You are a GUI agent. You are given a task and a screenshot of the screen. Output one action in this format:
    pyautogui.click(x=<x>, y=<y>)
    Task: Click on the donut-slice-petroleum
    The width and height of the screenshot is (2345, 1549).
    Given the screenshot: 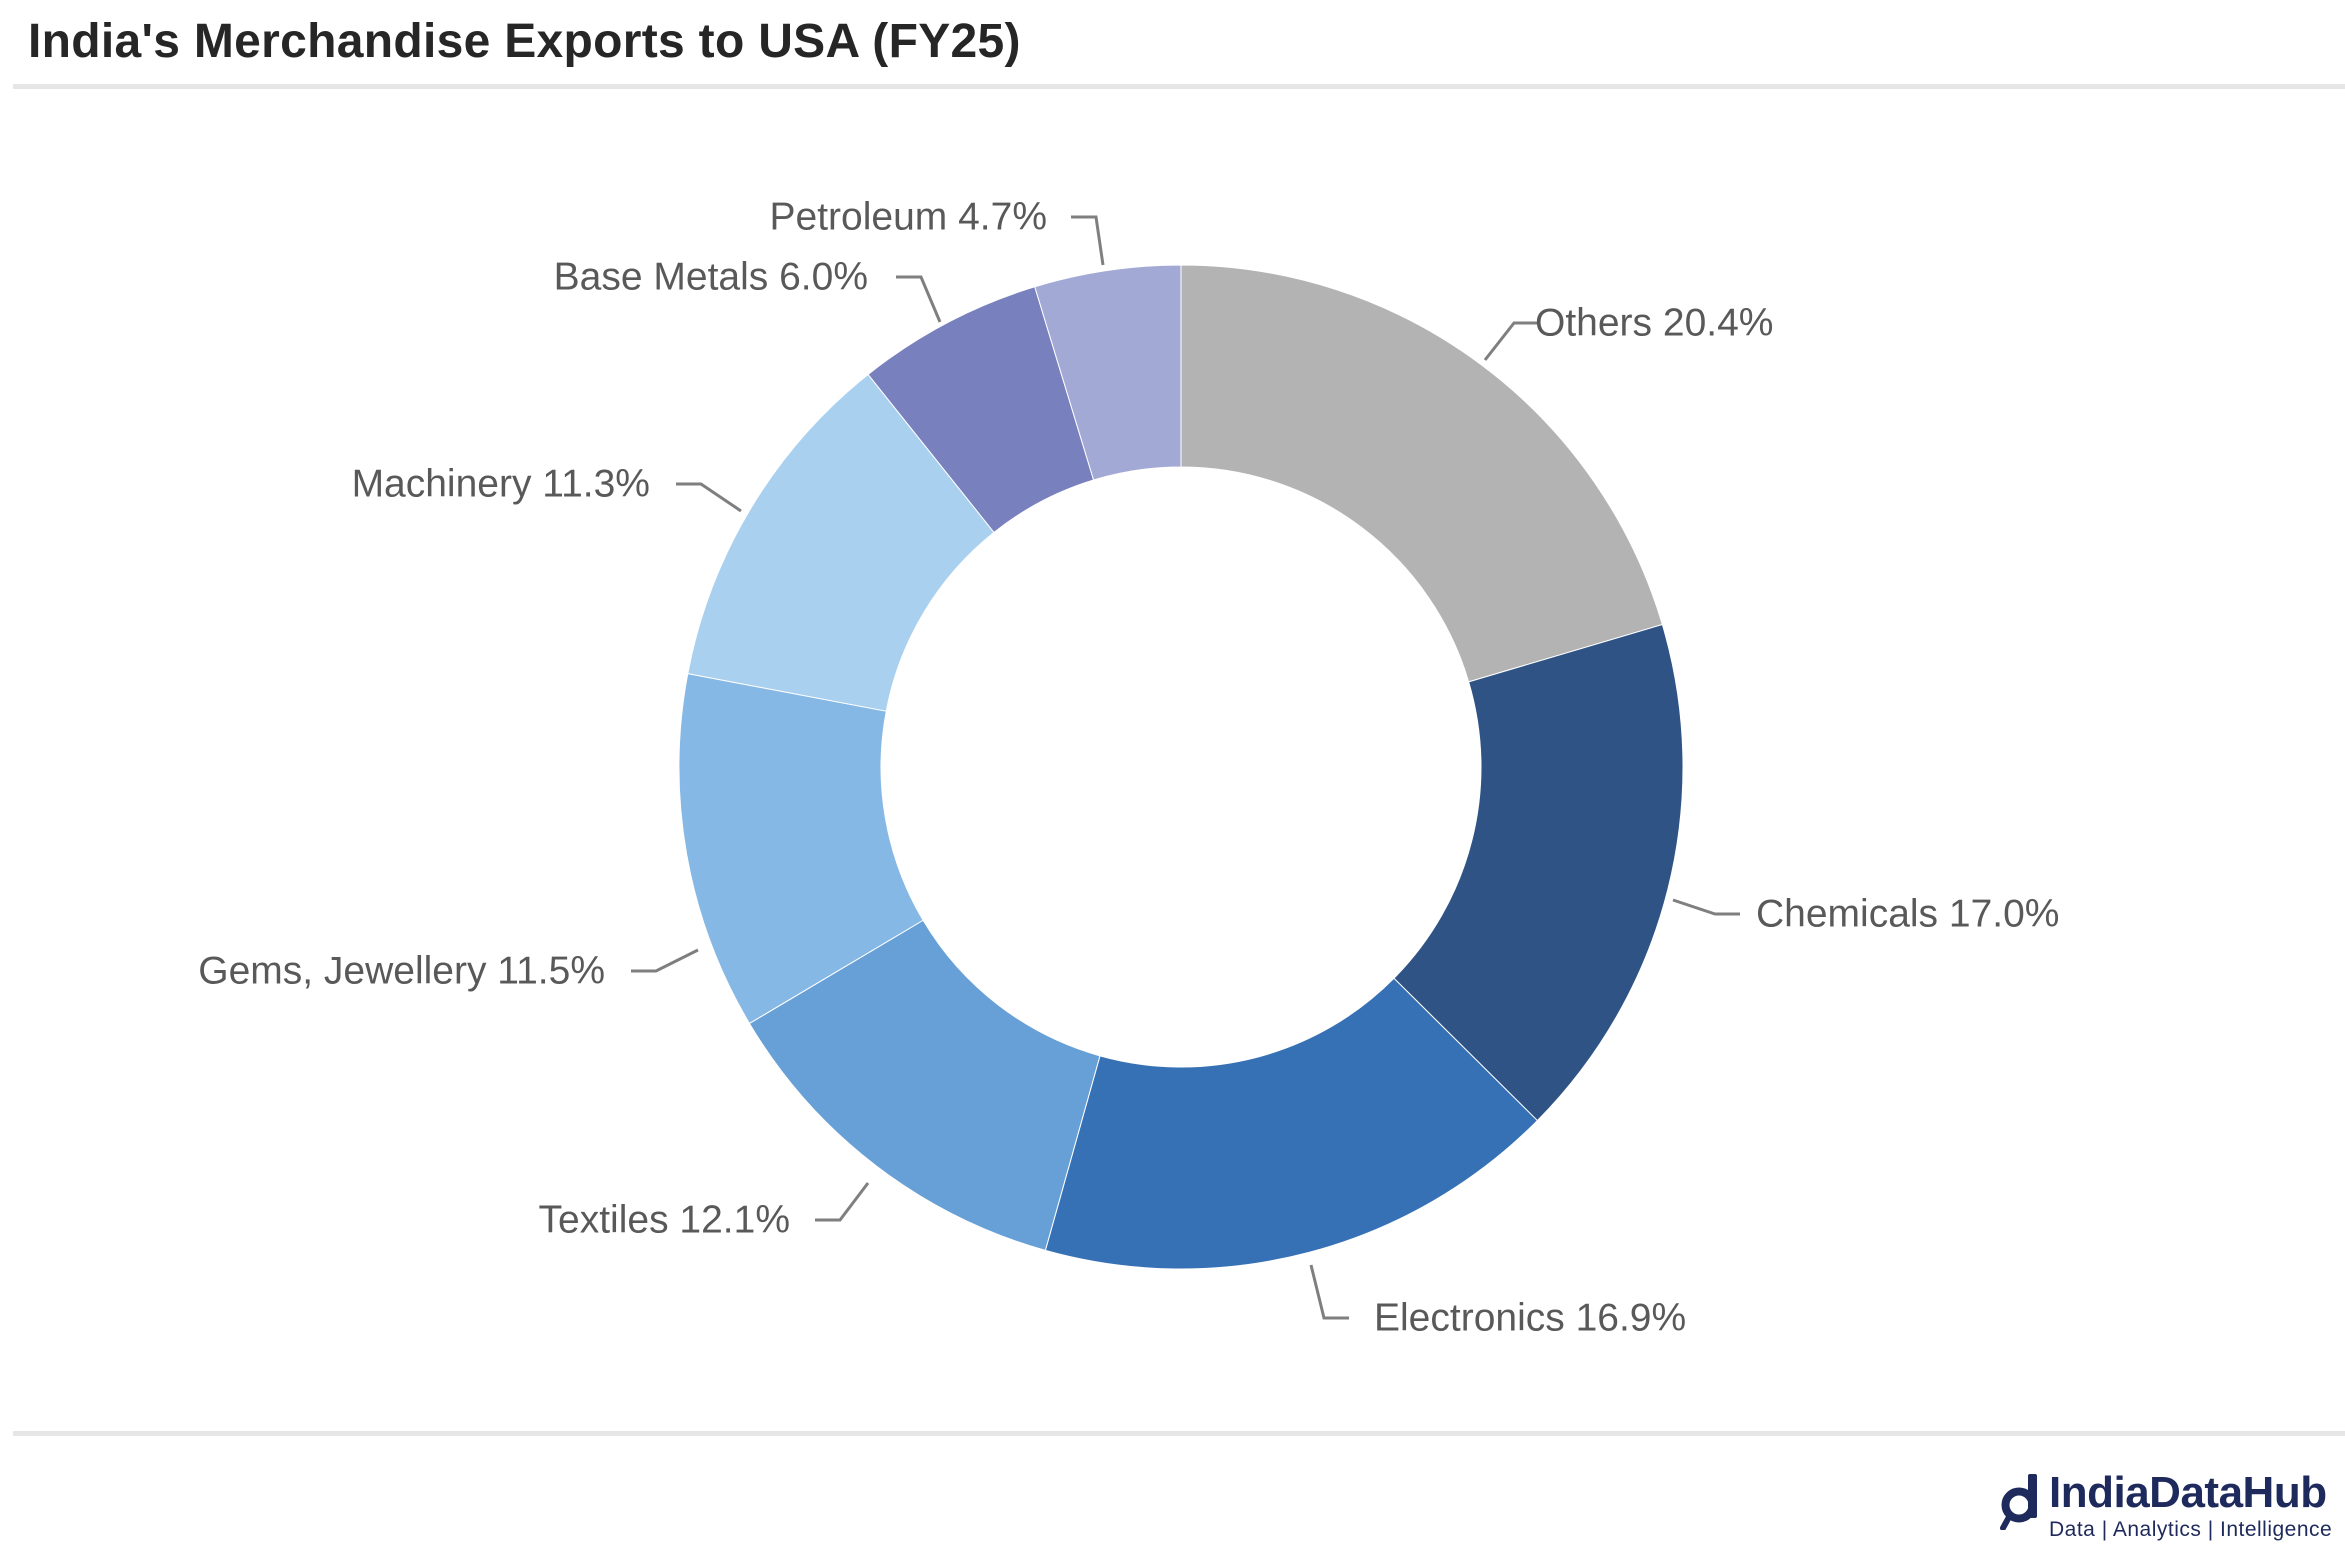 What is the action you would take?
    pyautogui.click(x=1108, y=372)
    